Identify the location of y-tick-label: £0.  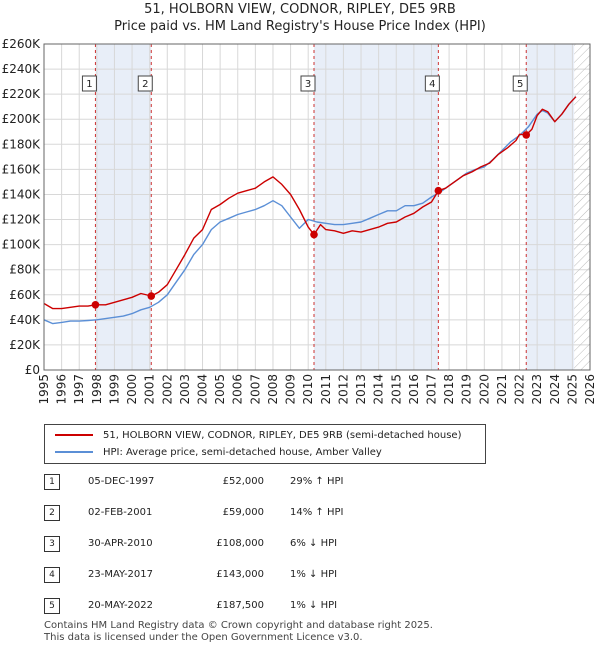
(32, 370).